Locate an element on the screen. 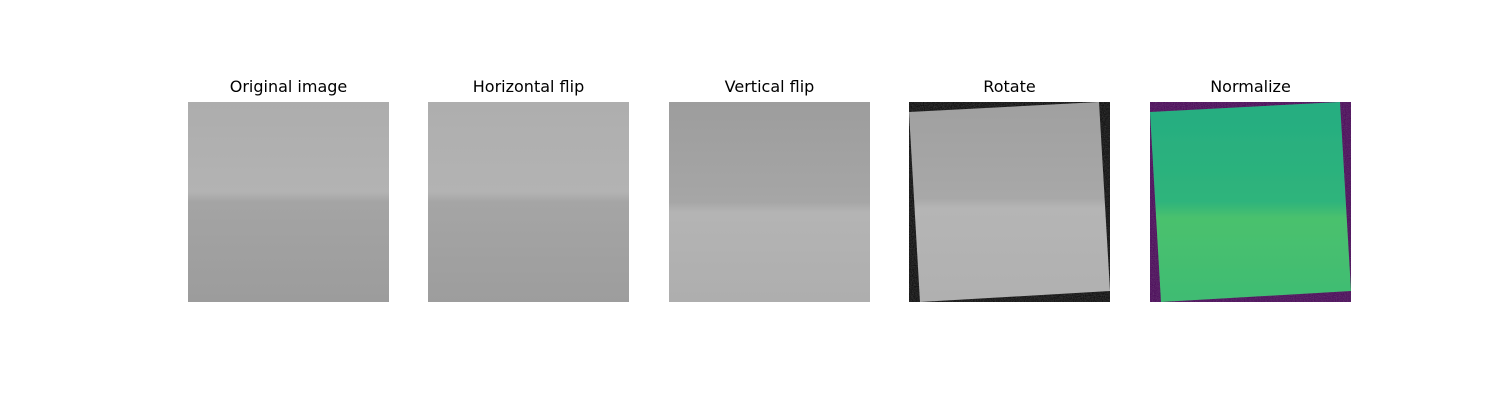 The height and width of the screenshot is (400, 1500). panel-title: Original image is located at coordinates (288, 86).